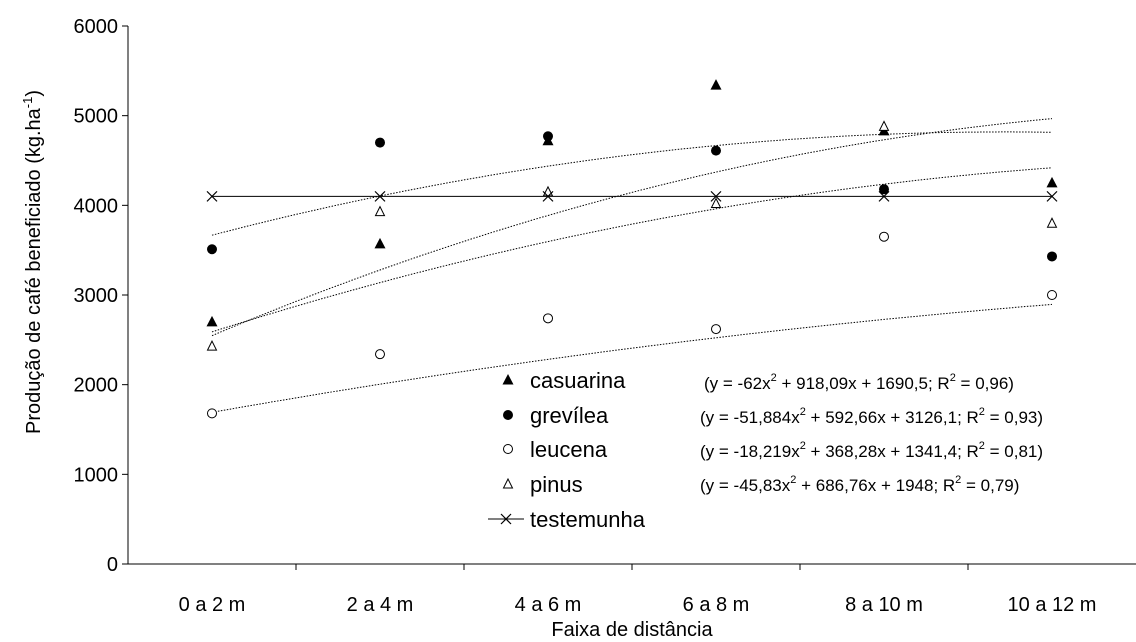 This screenshot has height=642, width=1136. Describe the element at coordinates (556, 484) in the screenshot. I see `legend-label-pinus: pinus` at that location.